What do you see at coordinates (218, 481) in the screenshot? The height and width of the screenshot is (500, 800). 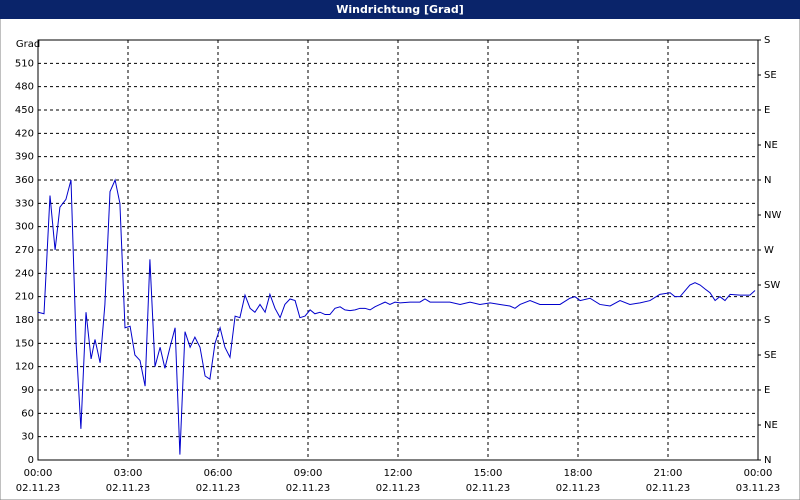 I see `x-tick-label: 06:00 02.11.23` at bounding box center [218, 481].